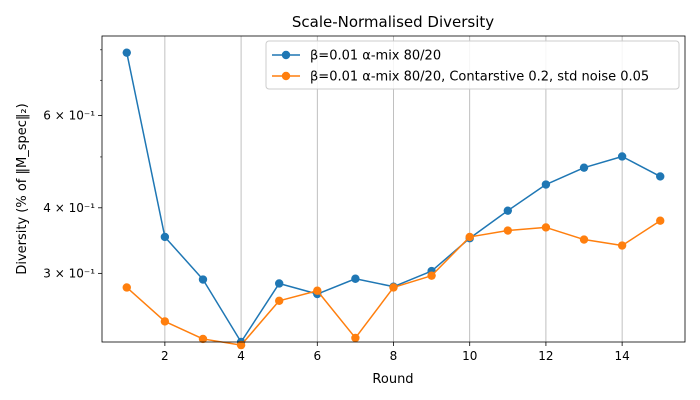  Describe the element at coordinates (69, 273) in the screenshot. I see `y-tick-label: 3 × 10⁻¹` at that location.